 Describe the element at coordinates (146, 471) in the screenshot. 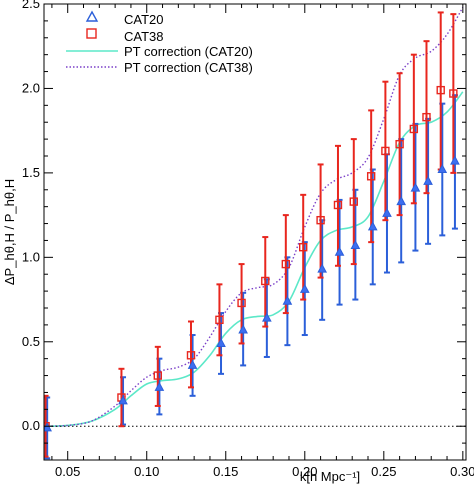

I see `x-tick-label: 0.10` at that location.